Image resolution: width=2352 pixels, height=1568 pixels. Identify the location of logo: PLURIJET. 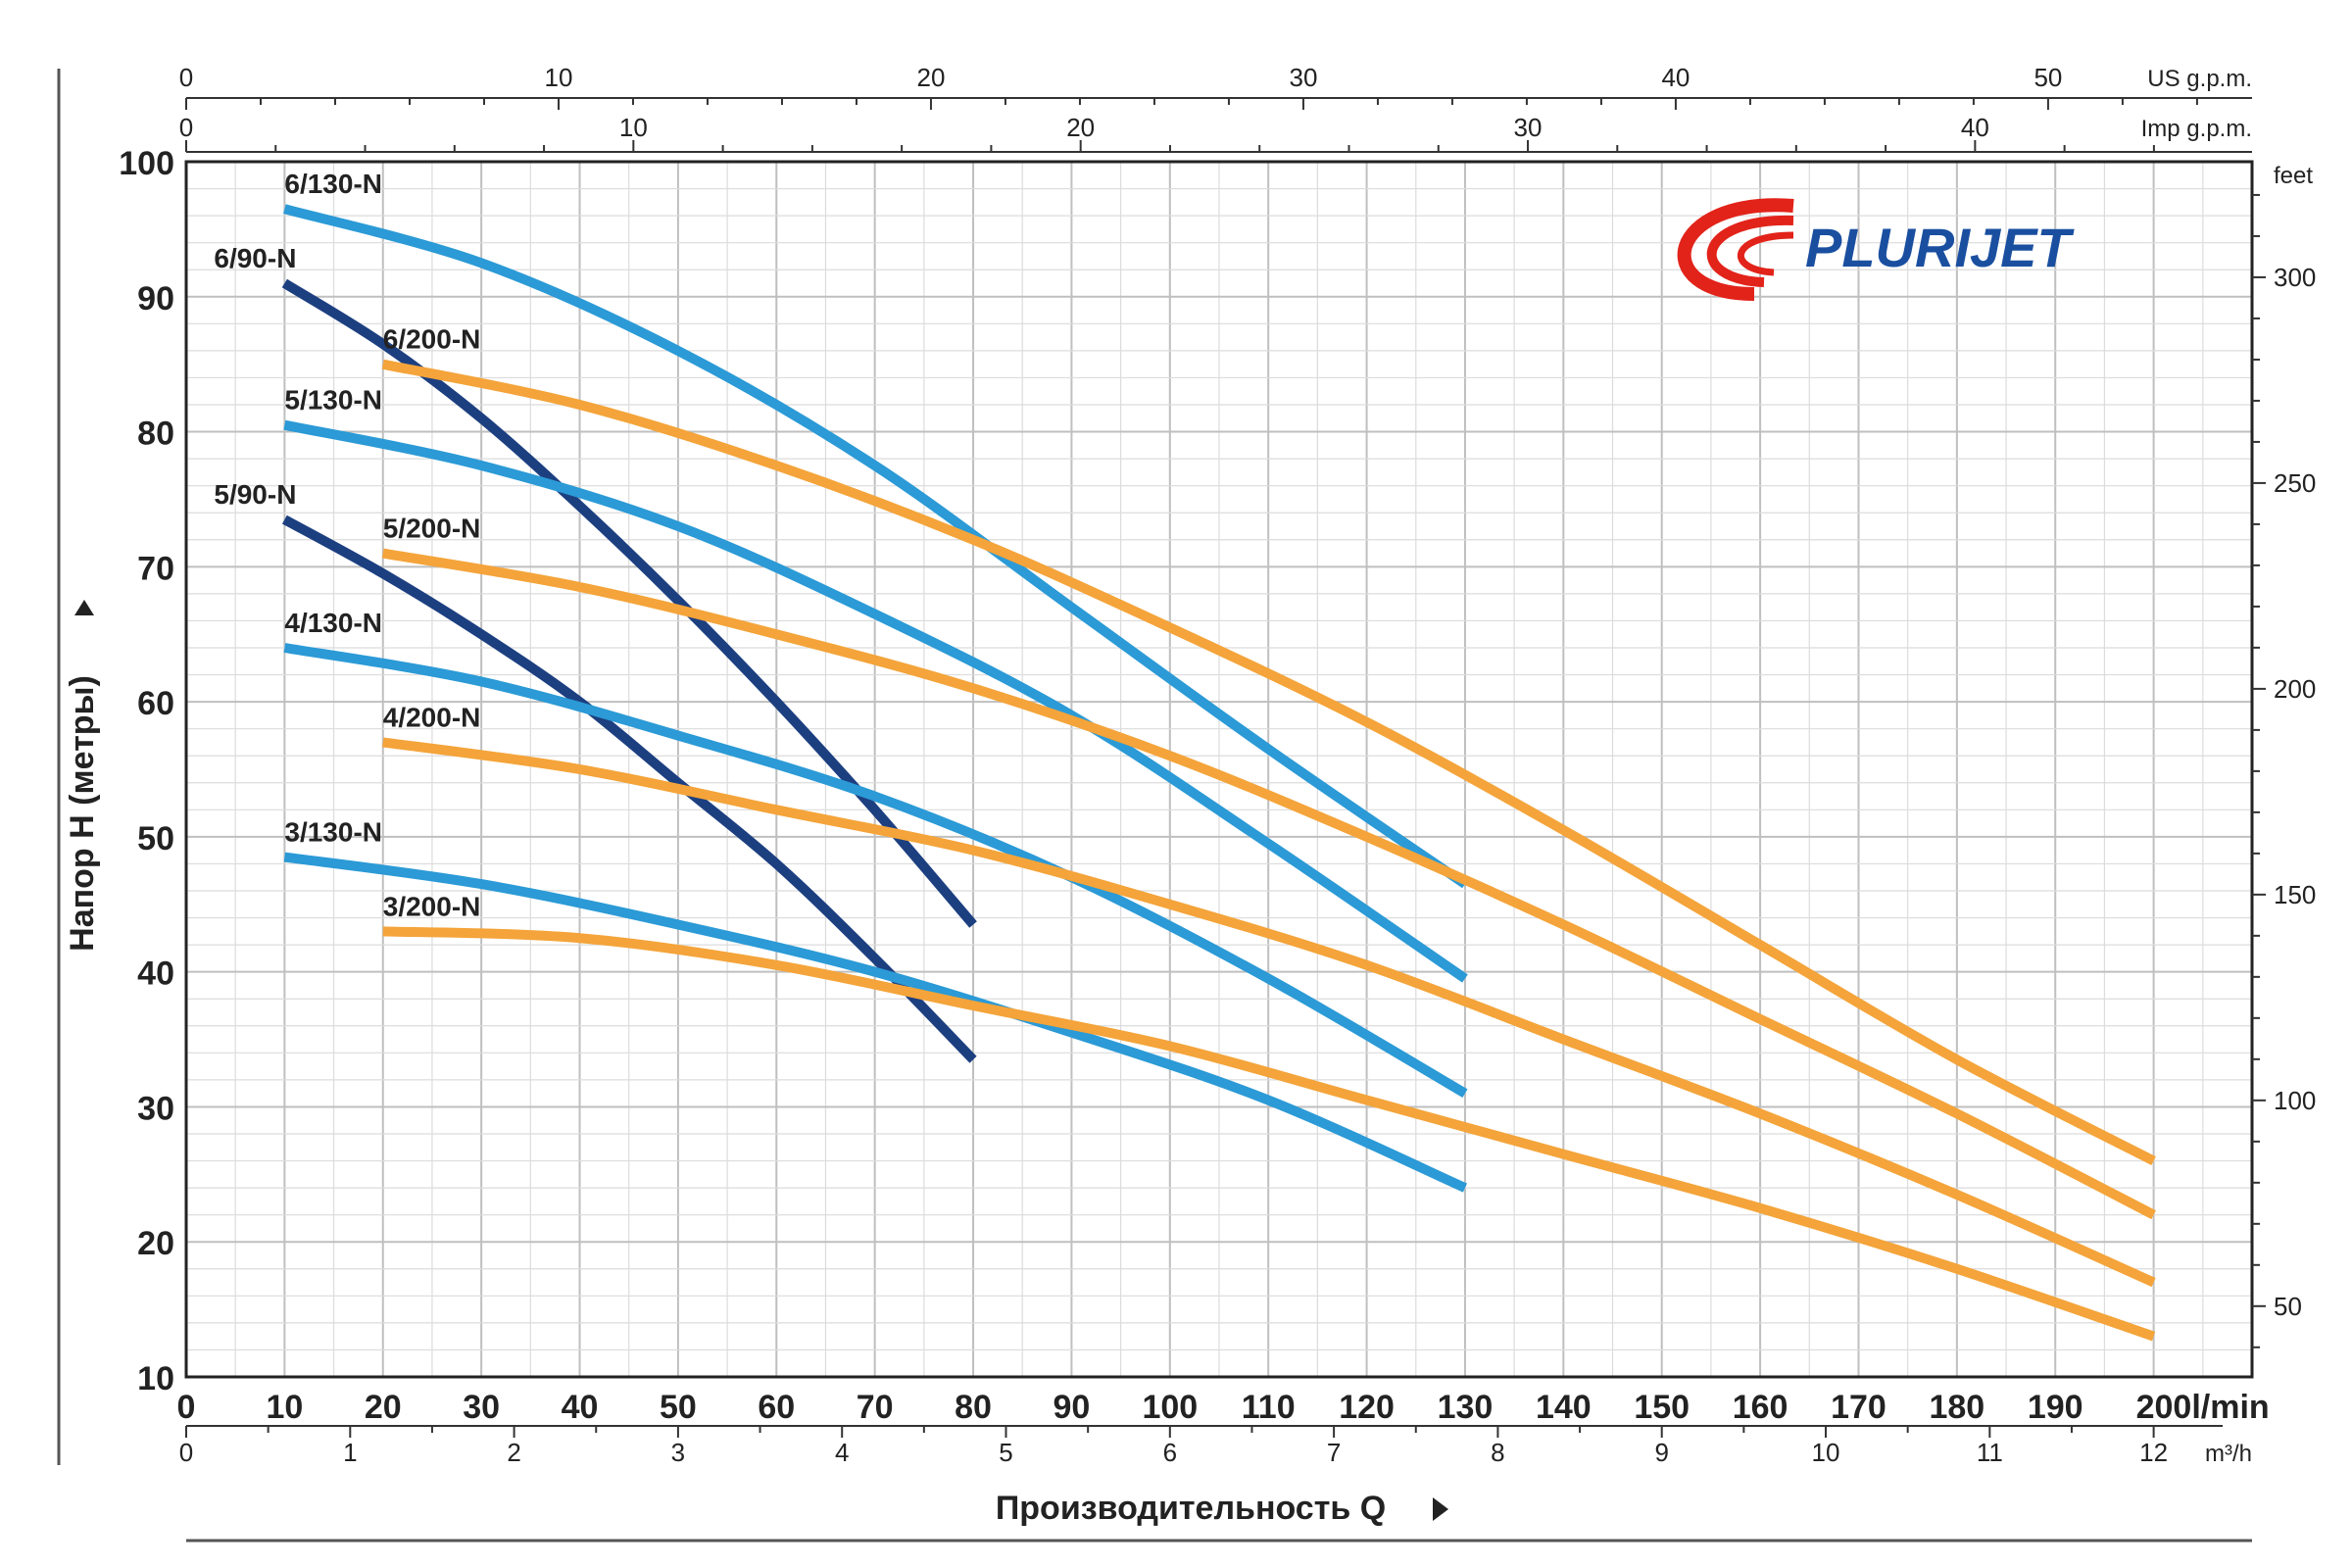
(1876, 249).